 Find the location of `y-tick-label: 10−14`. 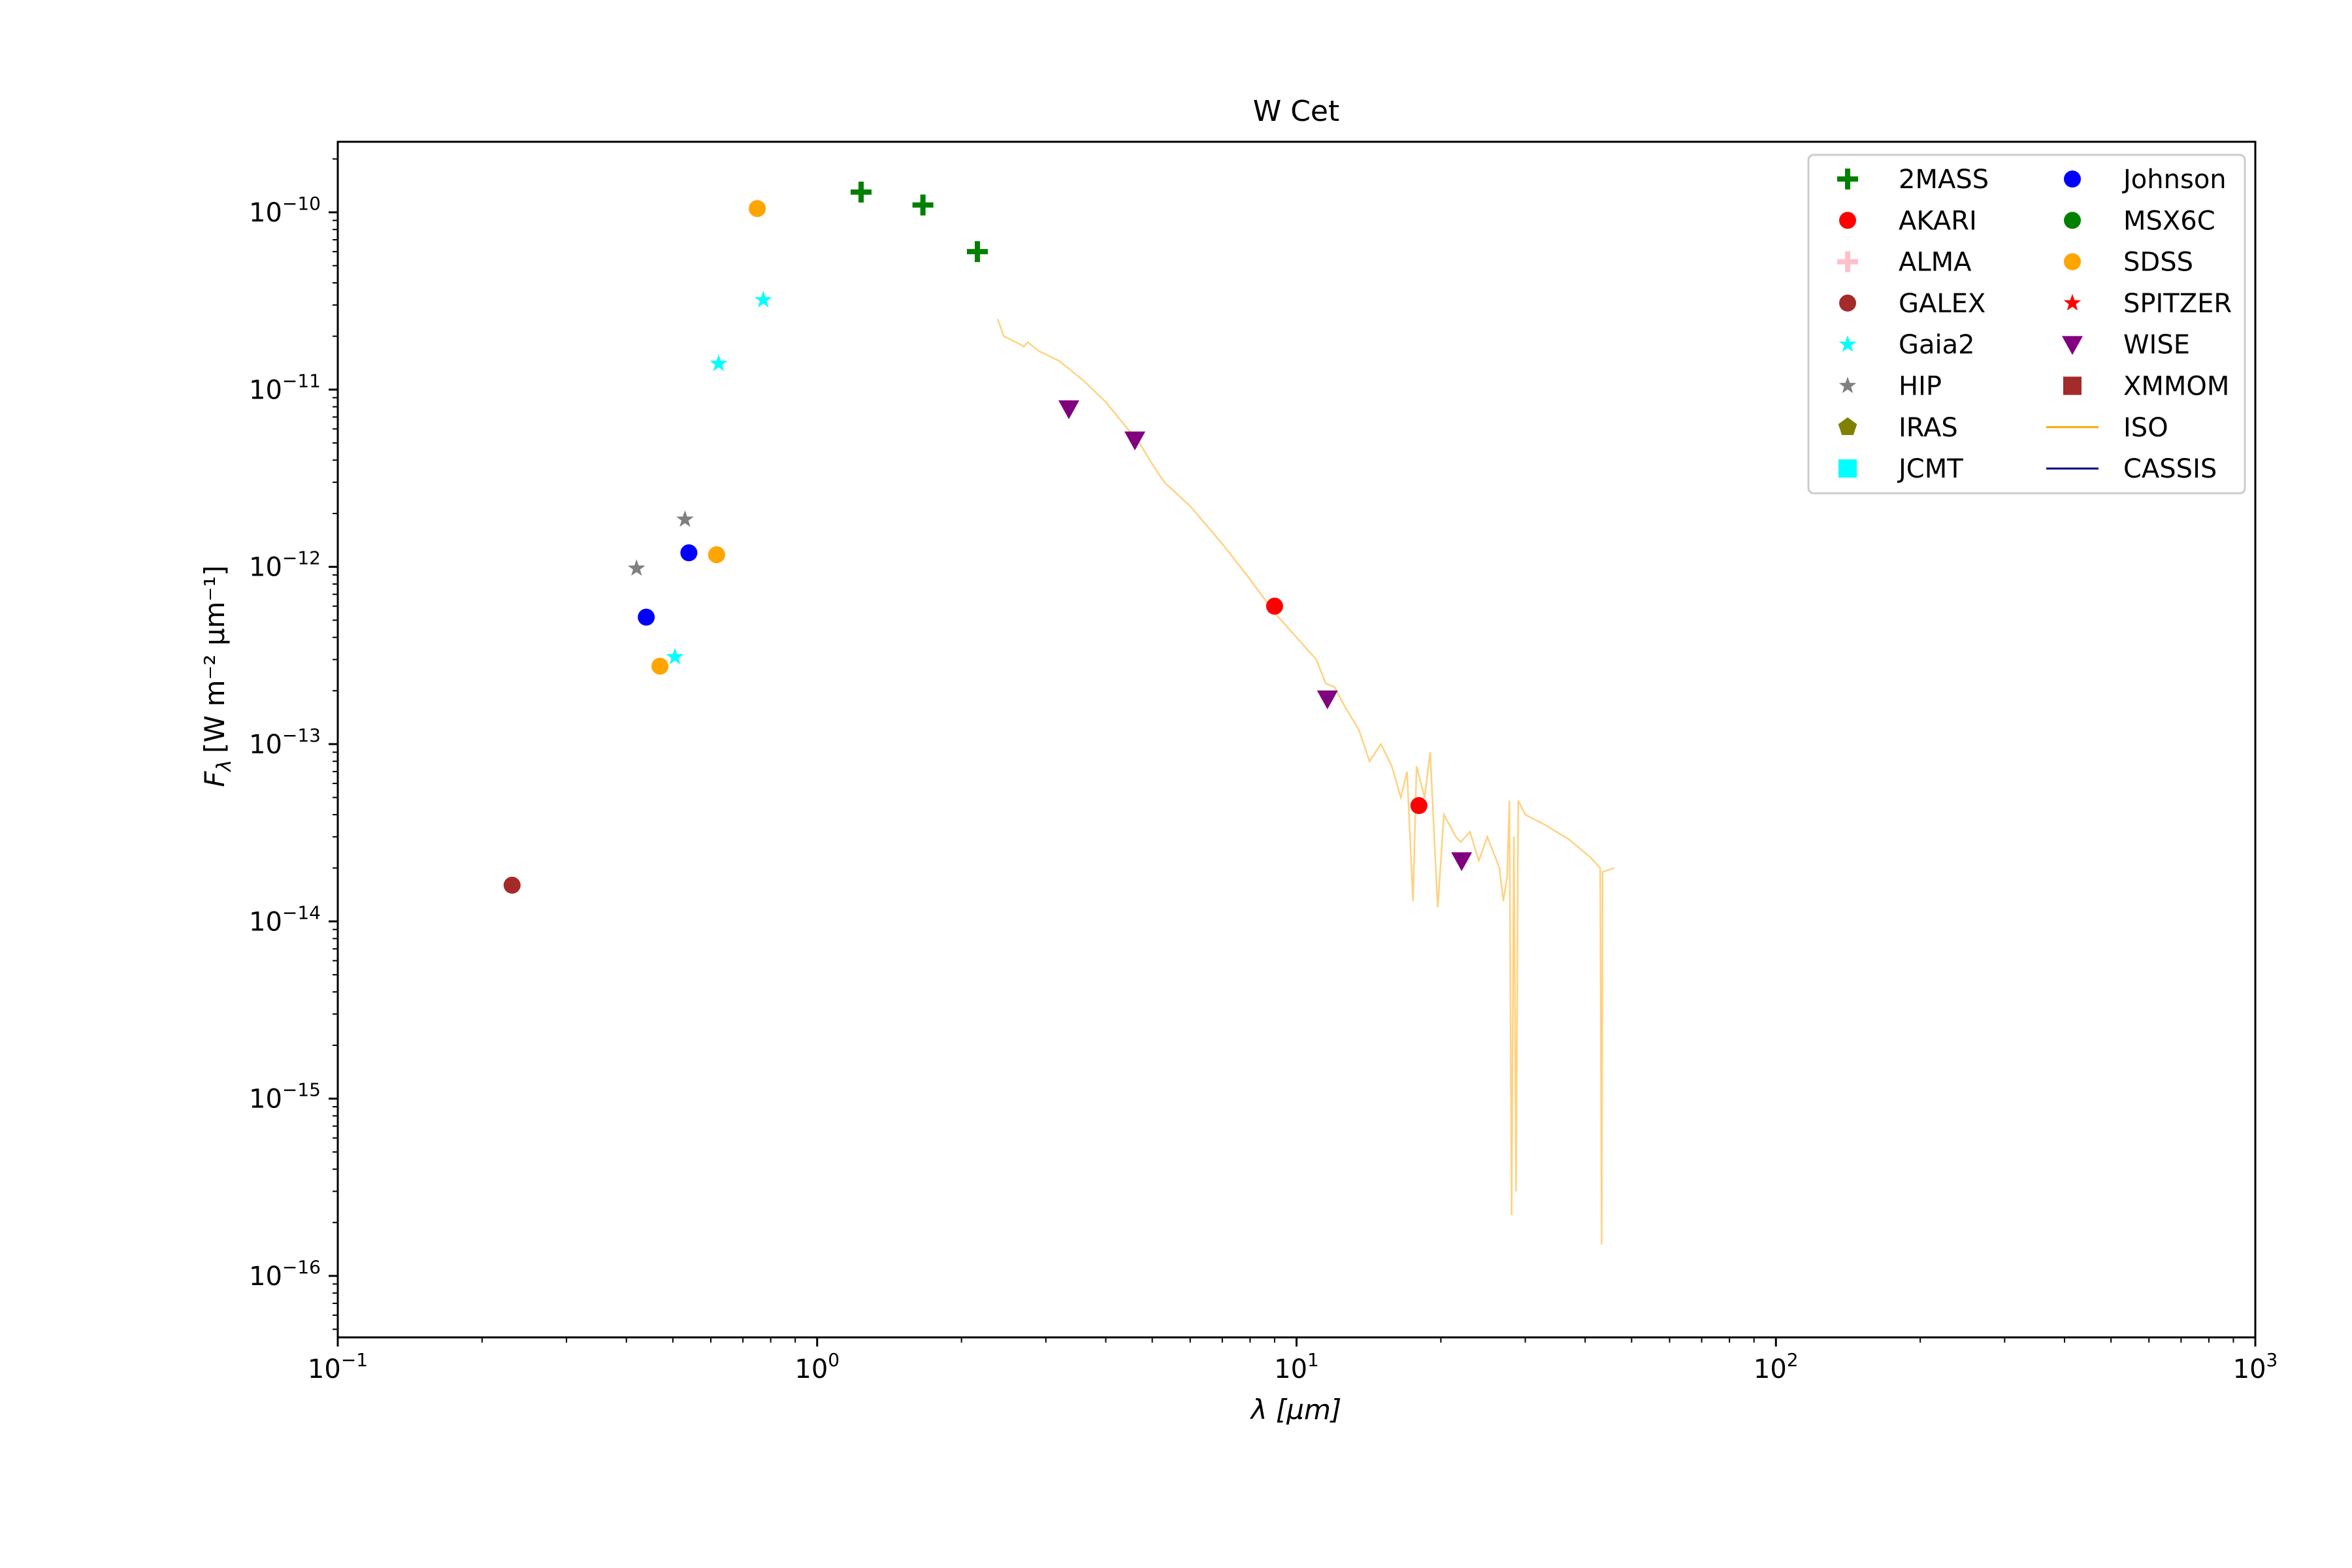

y-tick-label: 10−14 is located at coordinates (285, 919).